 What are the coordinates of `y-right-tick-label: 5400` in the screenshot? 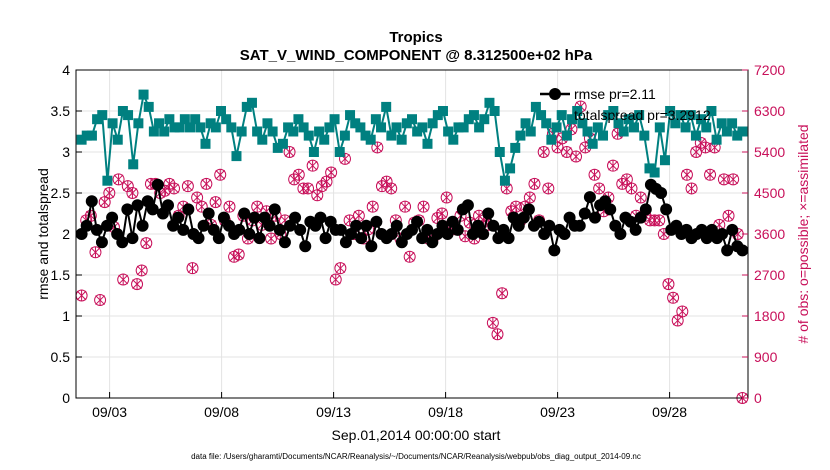 It's located at (769, 152).